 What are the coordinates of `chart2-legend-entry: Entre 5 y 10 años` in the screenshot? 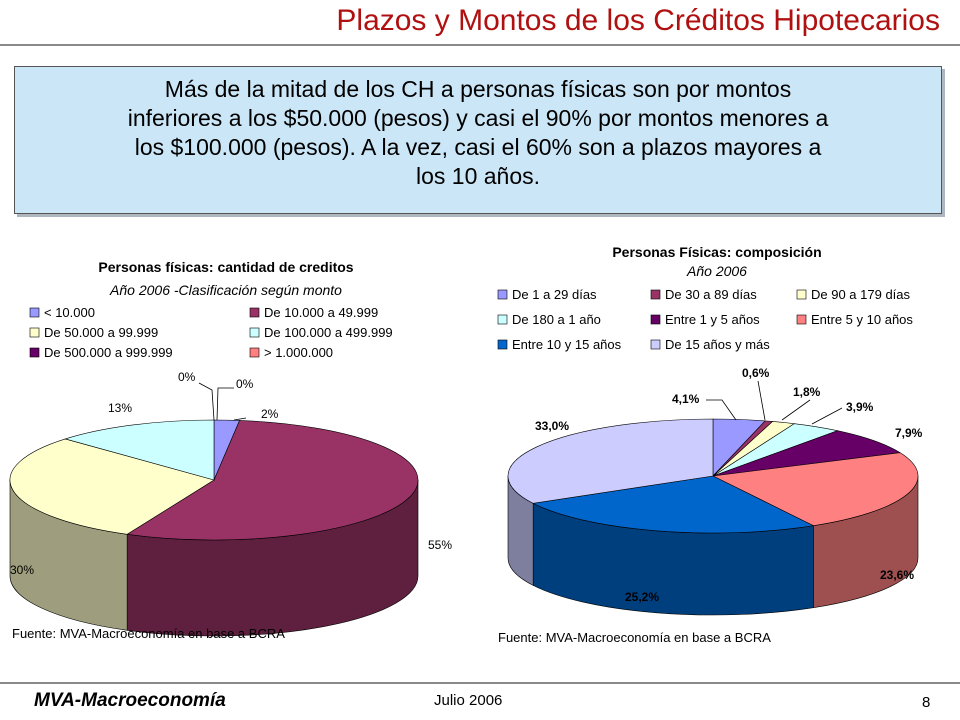 It's located at (862, 319).